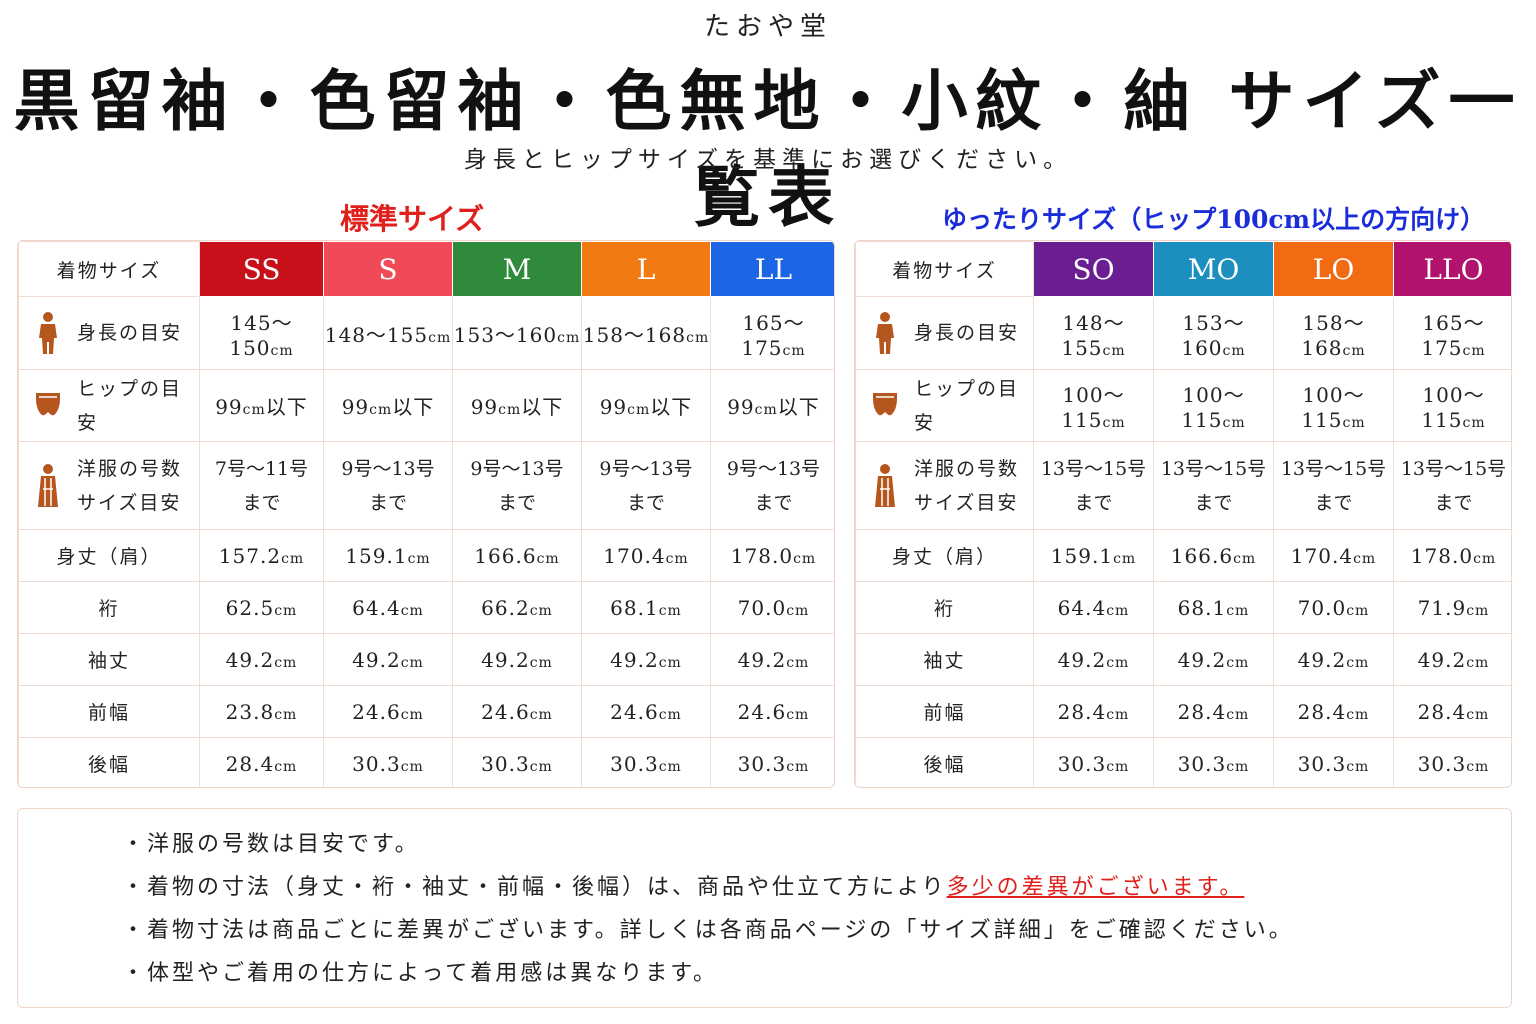 The height and width of the screenshot is (1024, 1536). I want to click on page-subtitle: 身長とヒップサイズを基準にお選びください。, so click(768, 160).